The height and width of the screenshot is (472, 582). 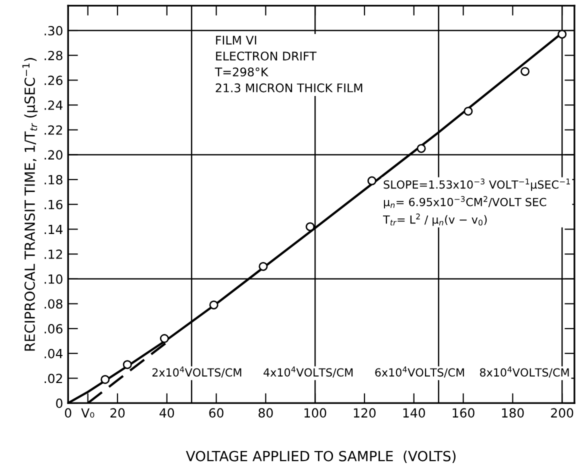 What do you see at coordinates (53, 379) in the screenshot?
I see `y-tick-label: .02` at bounding box center [53, 379].